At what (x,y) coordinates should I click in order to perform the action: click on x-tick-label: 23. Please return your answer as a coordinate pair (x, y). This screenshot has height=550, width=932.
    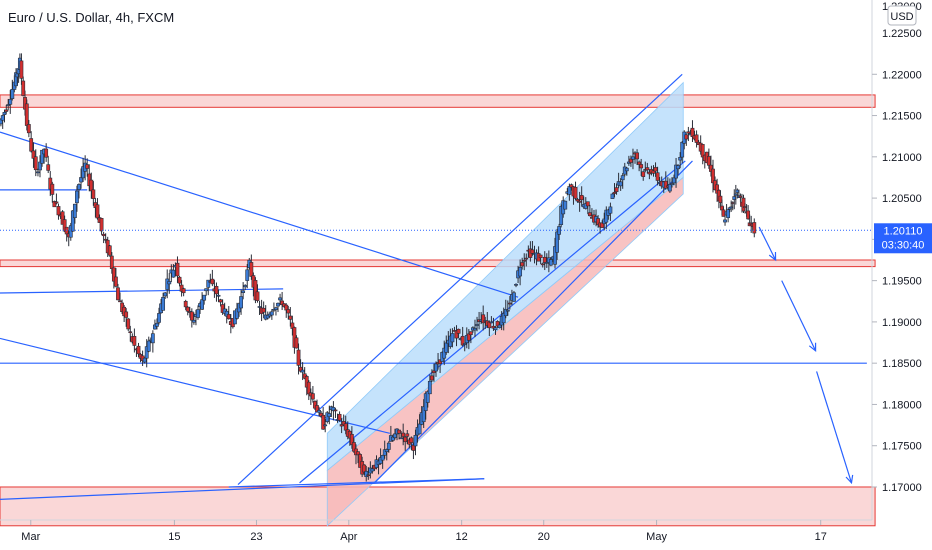
    Looking at the image, I should click on (256, 537).